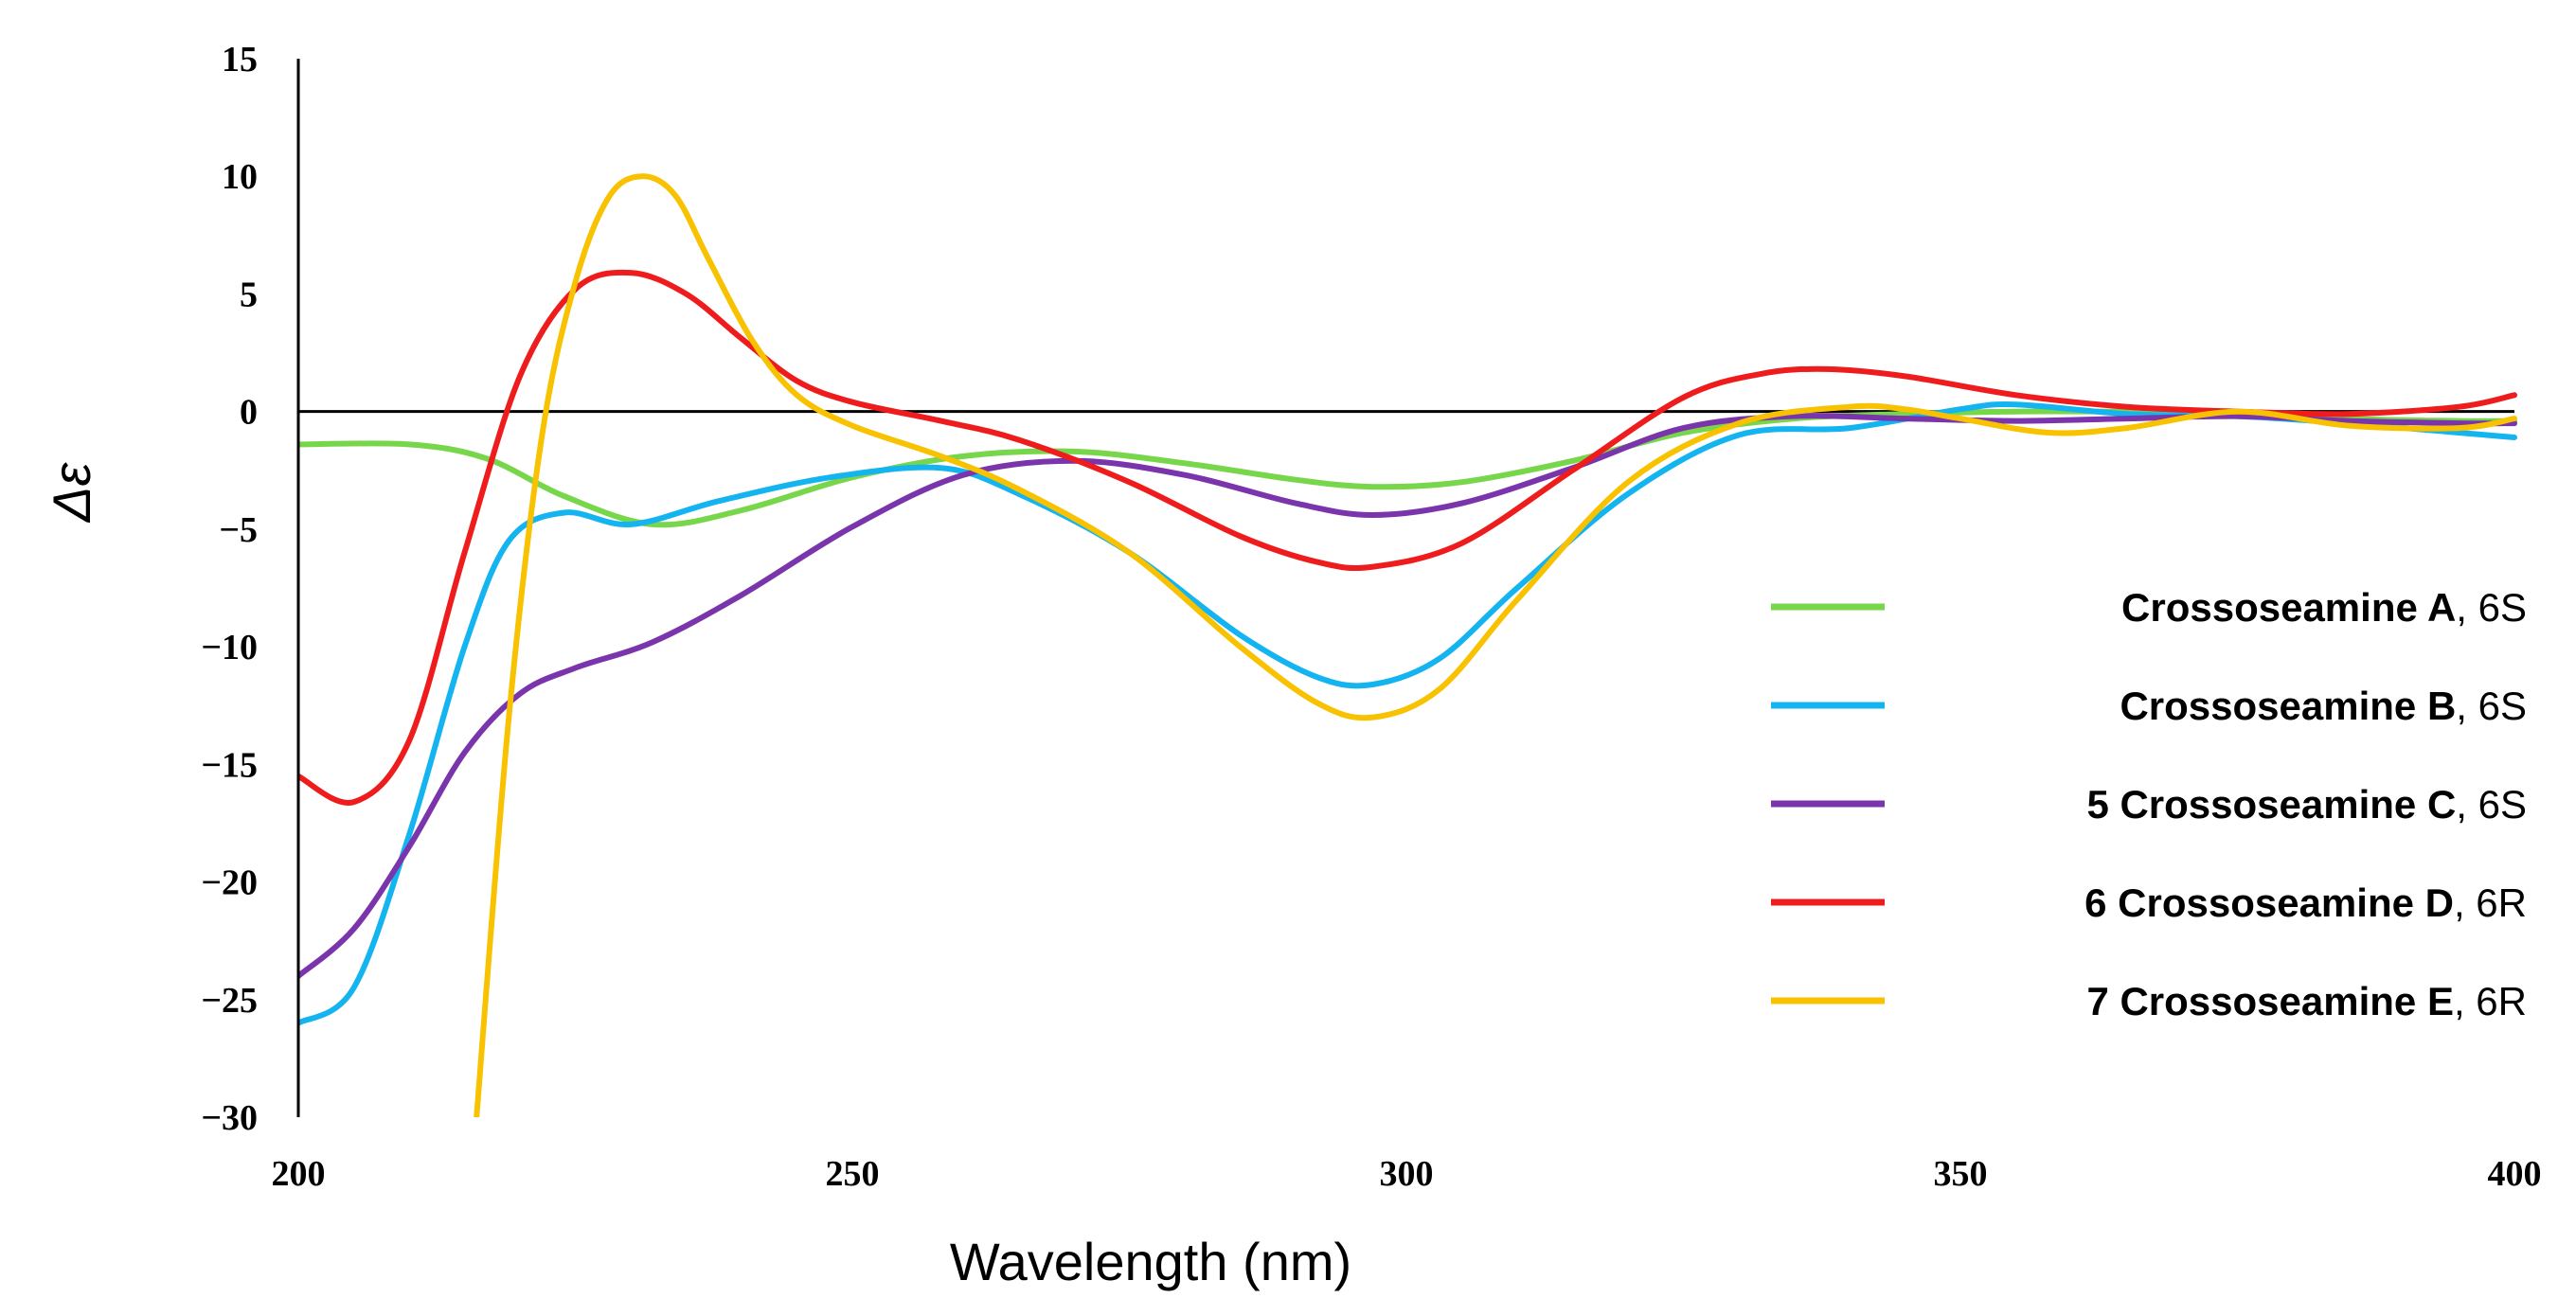  Describe the element at coordinates (240, 60) in the screenshot. I see `y-tick-label: 15` at that location.